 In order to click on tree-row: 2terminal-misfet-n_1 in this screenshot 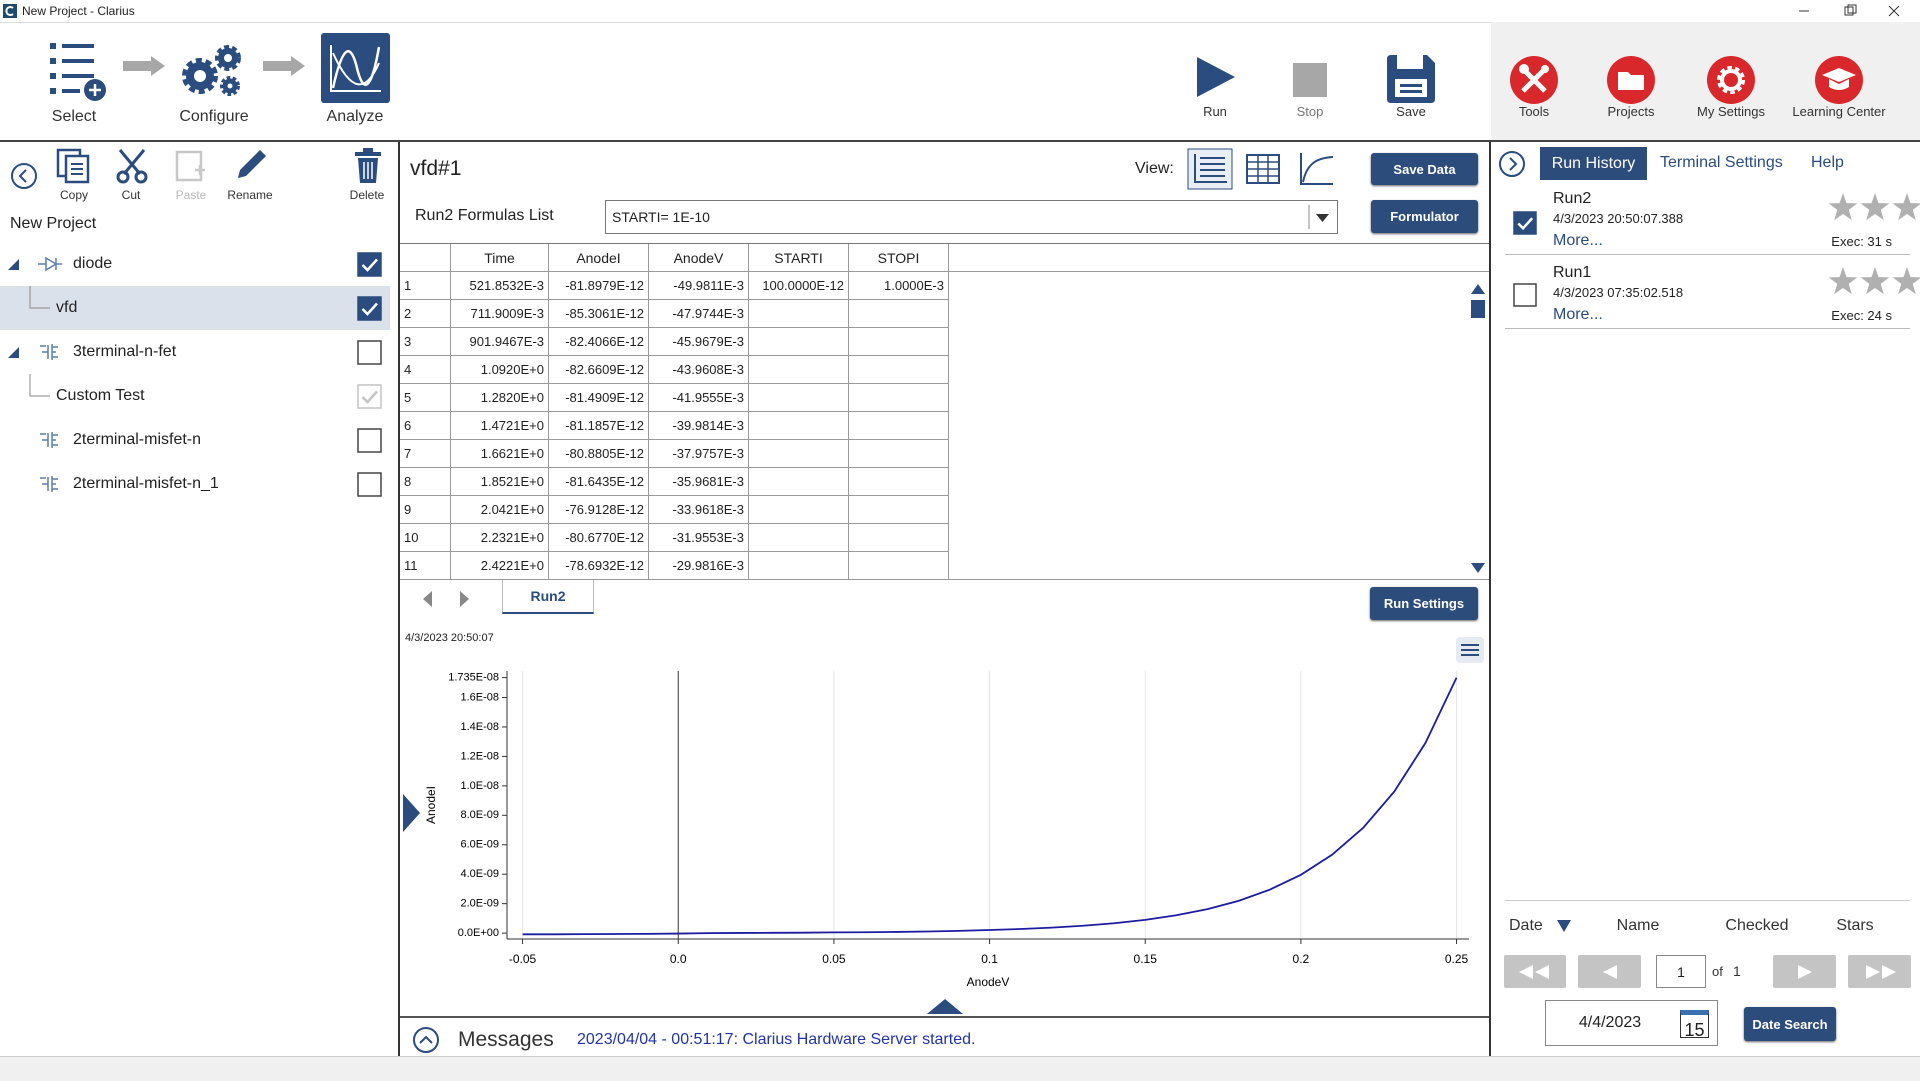, I will do `click(195, 484)`.